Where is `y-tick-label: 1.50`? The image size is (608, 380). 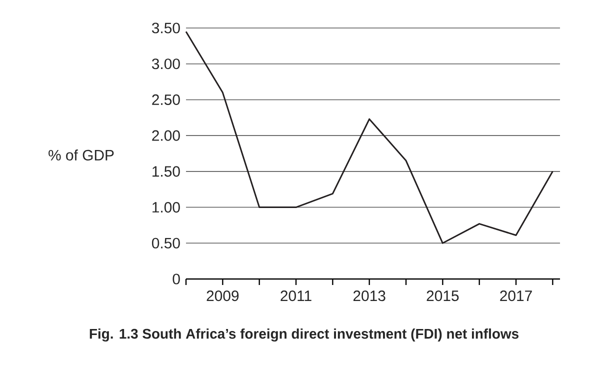
y-tick-label: 1.50 is located at coordinates (166, 171).